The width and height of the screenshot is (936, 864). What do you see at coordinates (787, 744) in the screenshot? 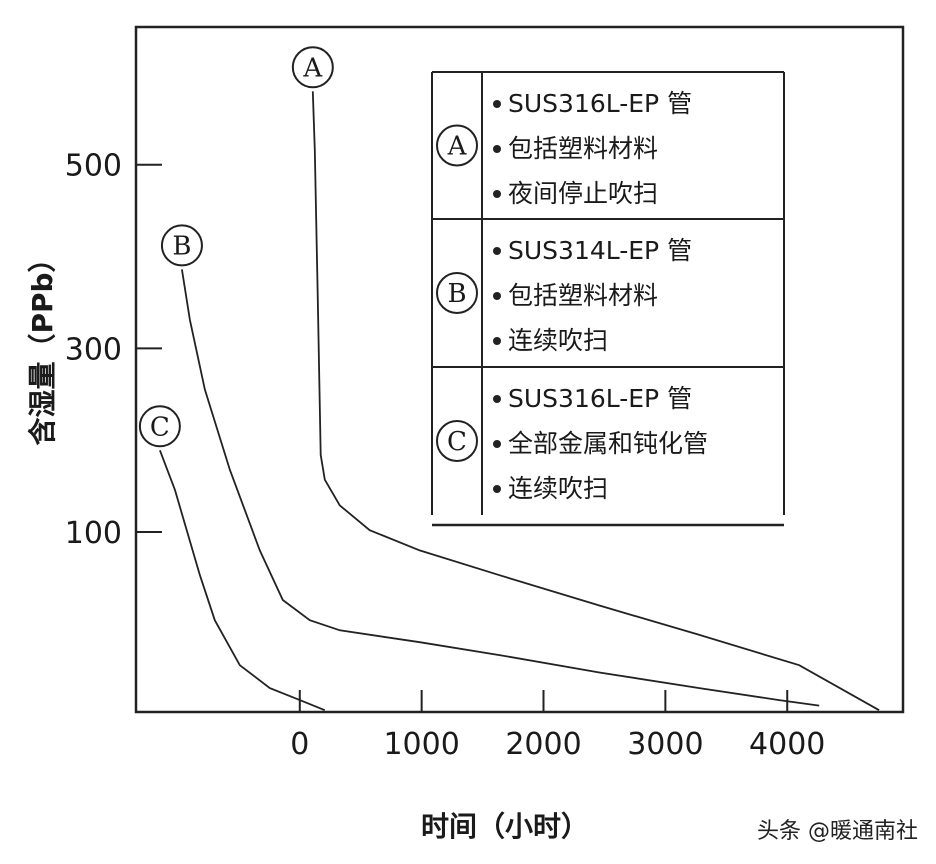
I see `x-tick-label: 4000` at bounding box center [787, 744].